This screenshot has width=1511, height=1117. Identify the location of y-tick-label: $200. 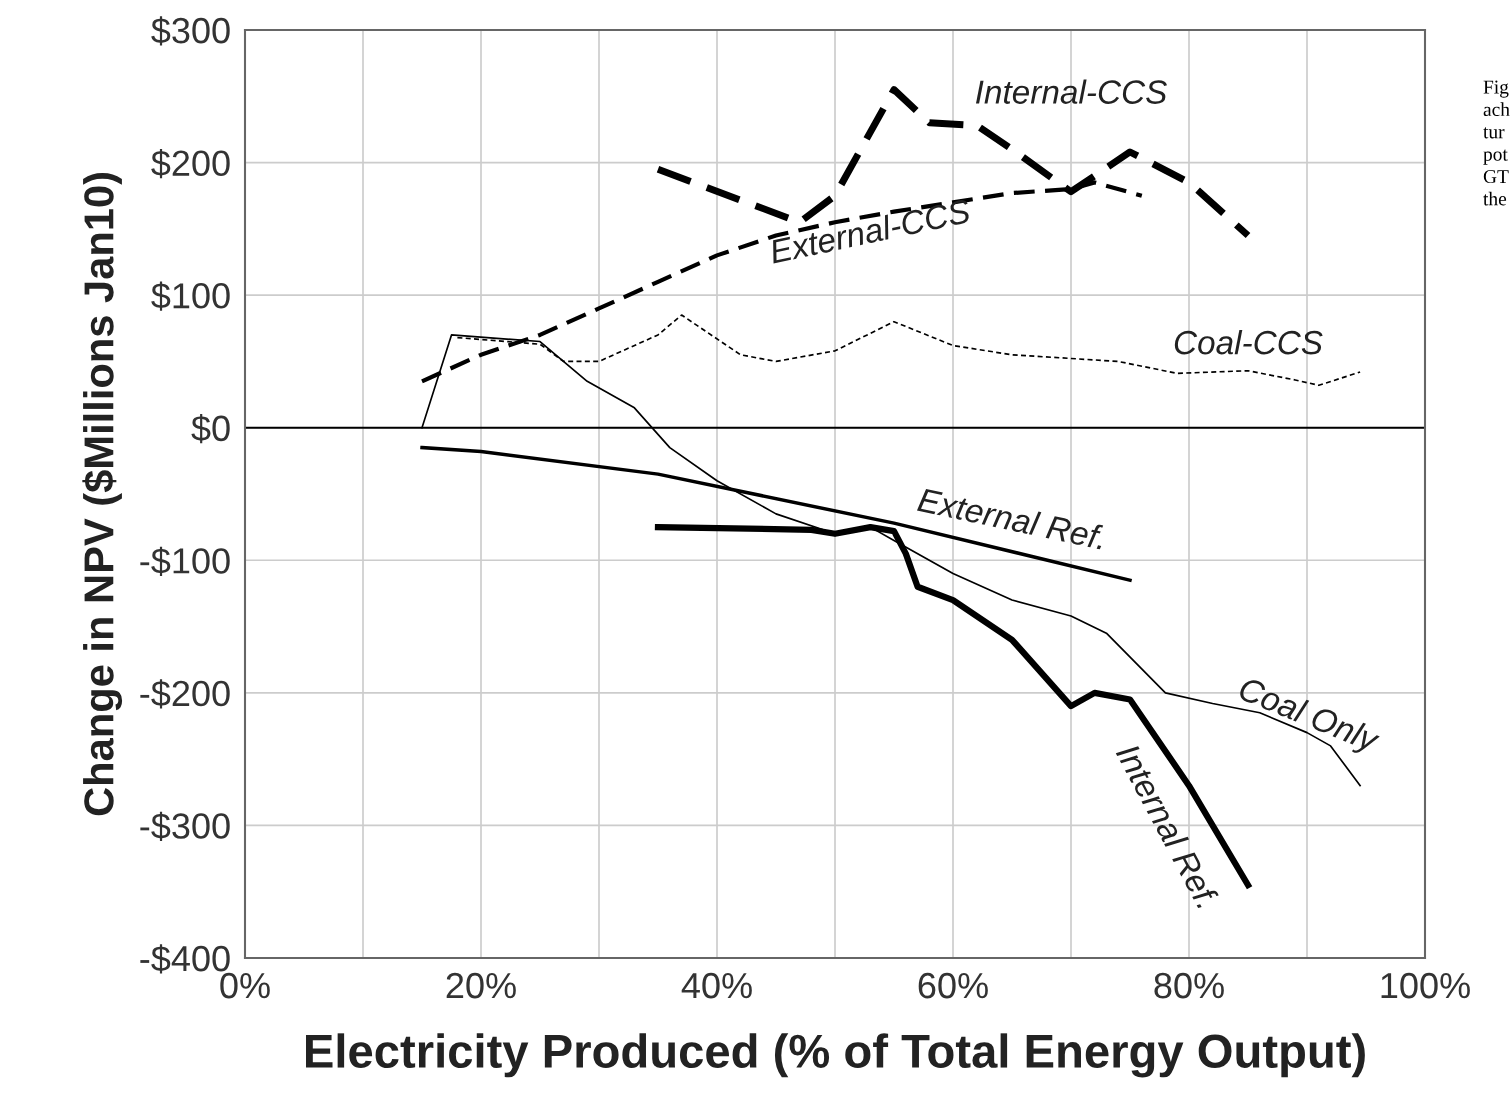
(190, 163).